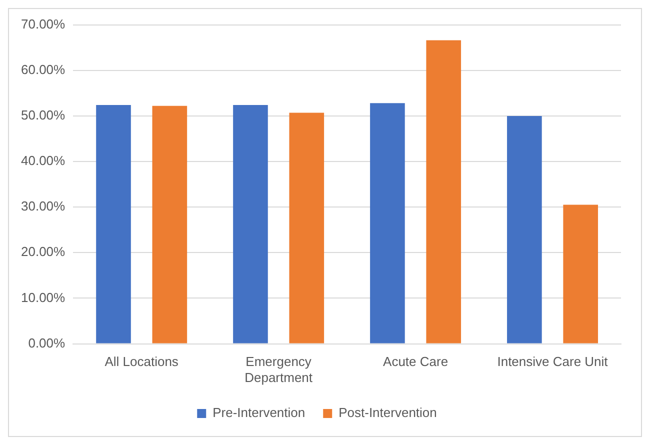 The width and height of the screenshot is (650, 445). What do you see at coordinates (552, 362) in the screenshot?
I see `x-tick-label: Intensive Care Unit` at bounding box center [552, 362].